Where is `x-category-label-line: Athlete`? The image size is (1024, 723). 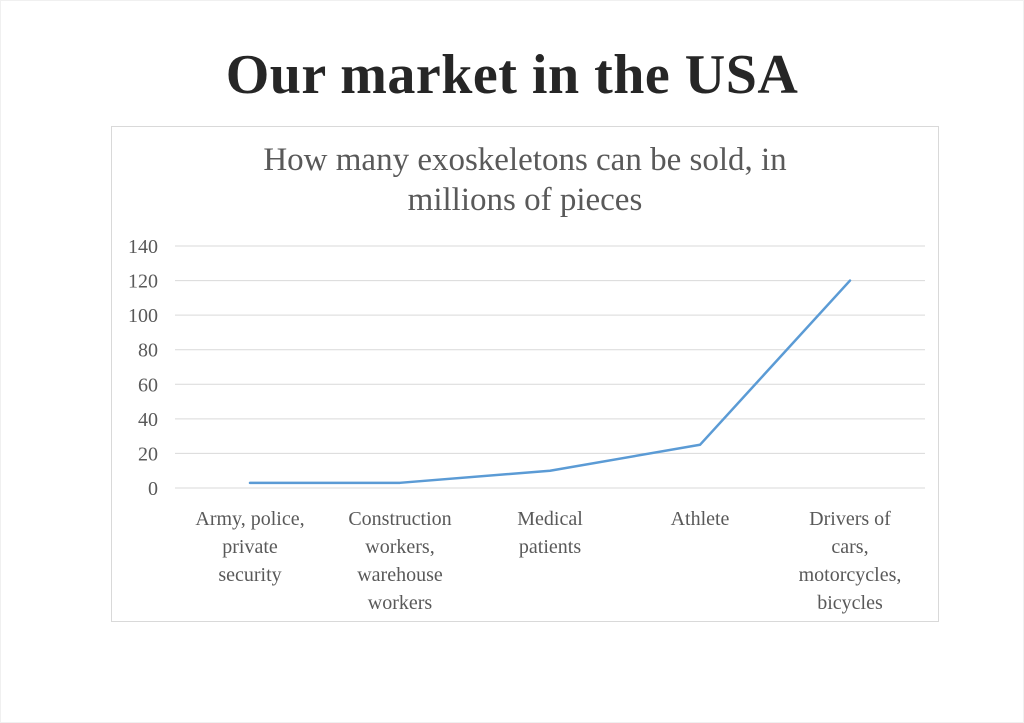
x-category-label-line: Athlete is located at coordinates (700, 519).